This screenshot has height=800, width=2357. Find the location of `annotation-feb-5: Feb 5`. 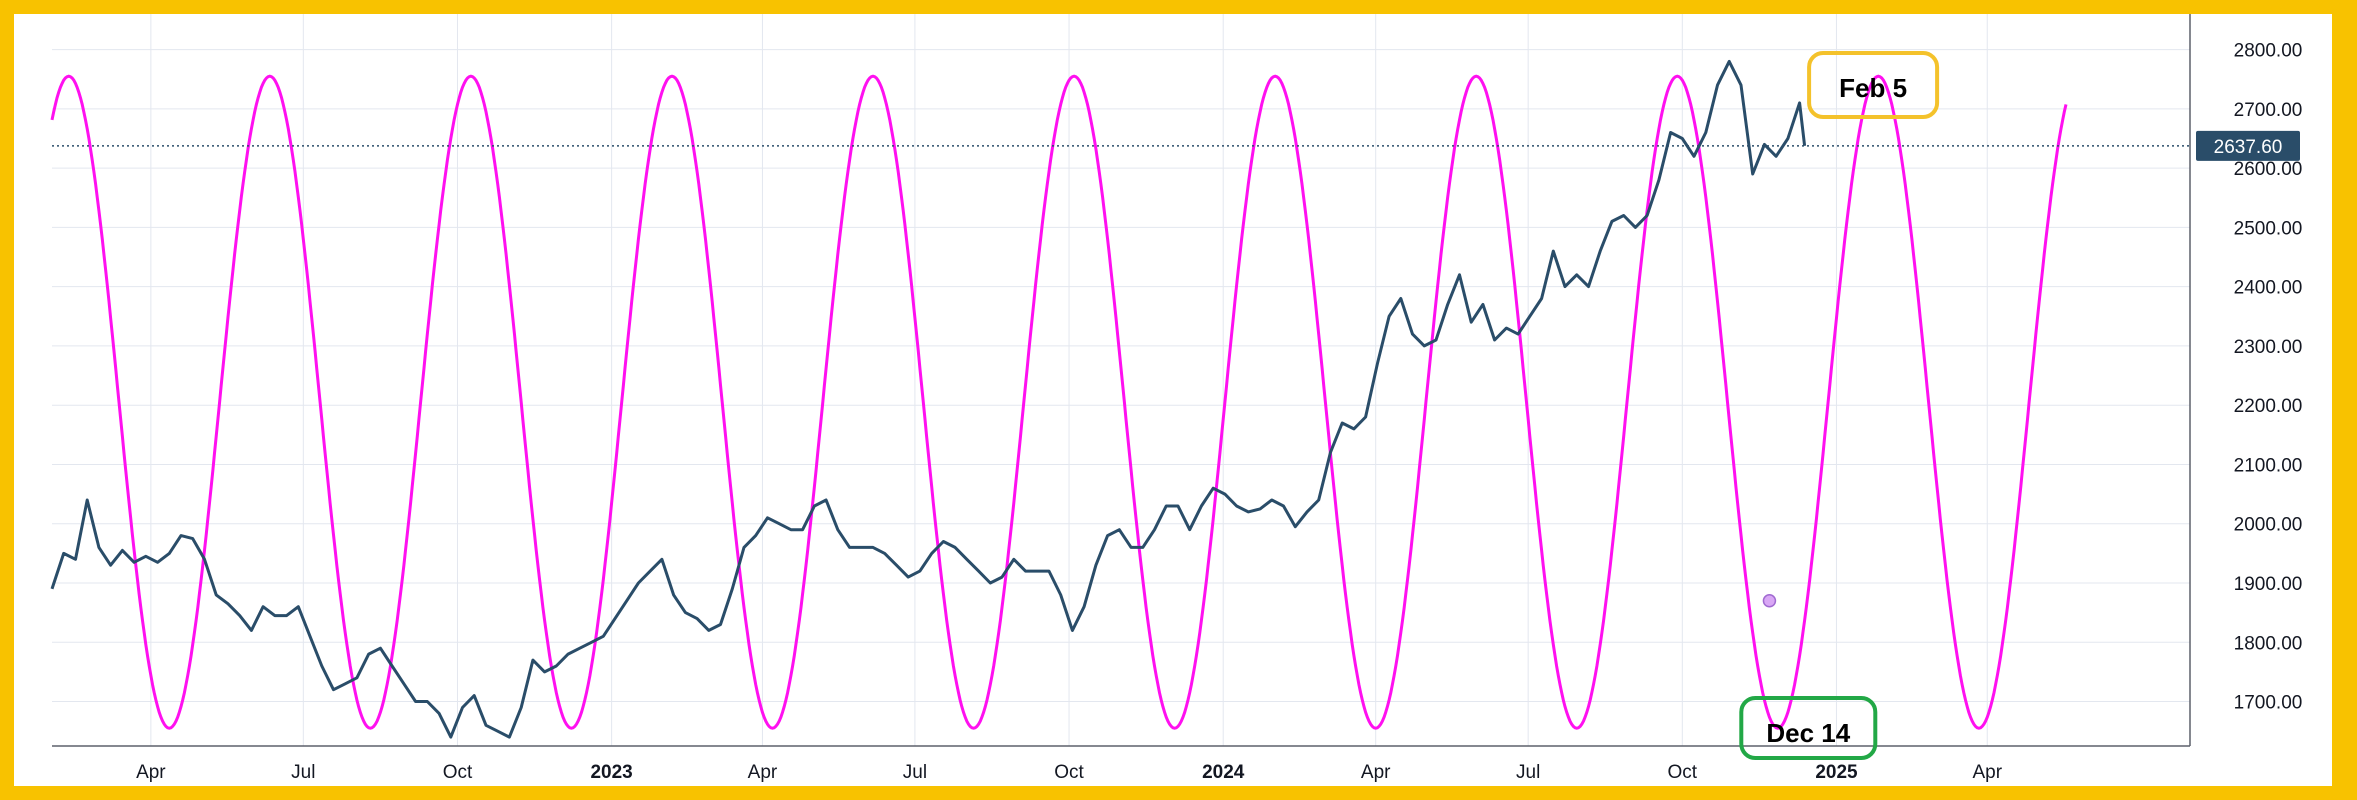

annotation-feb-5: Feb 5 is located at coordinates (1873, 85).